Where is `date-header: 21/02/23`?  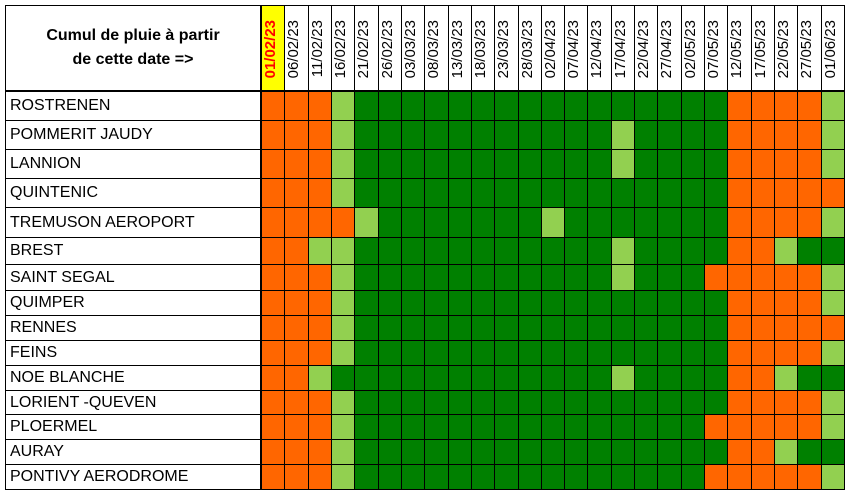 date-header: 21/02/23 is located at coordinates (366, 48).